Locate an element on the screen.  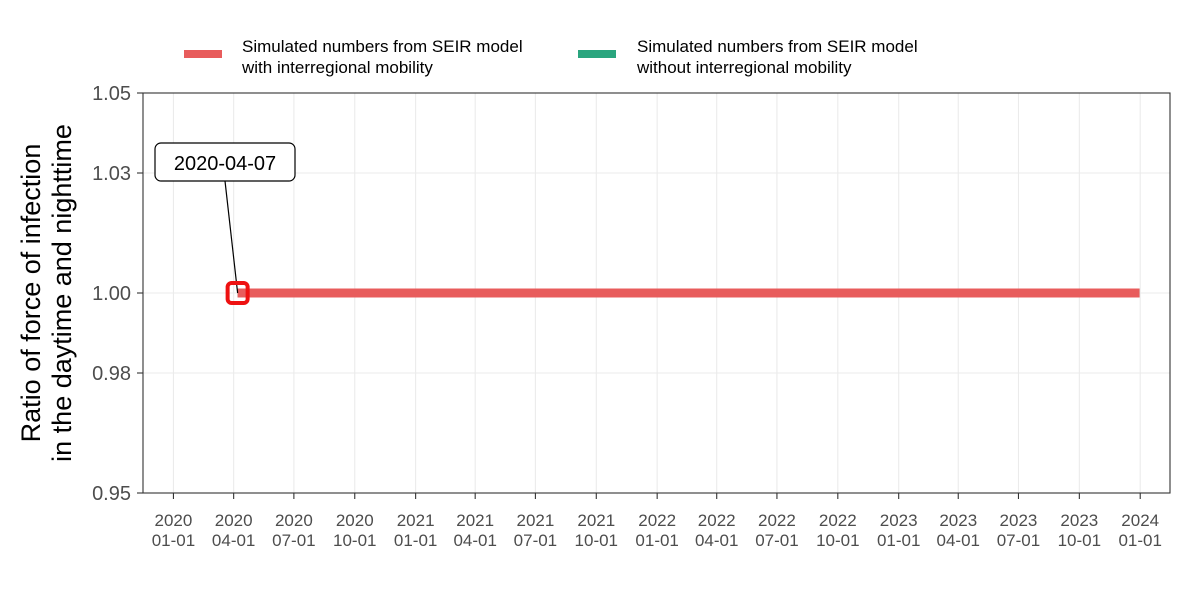
annotation-marker is located at coordinates (237, 293).